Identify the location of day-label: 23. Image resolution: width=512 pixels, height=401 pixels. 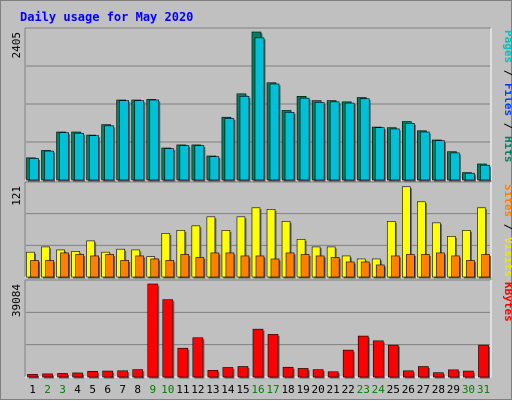
(363, 389).